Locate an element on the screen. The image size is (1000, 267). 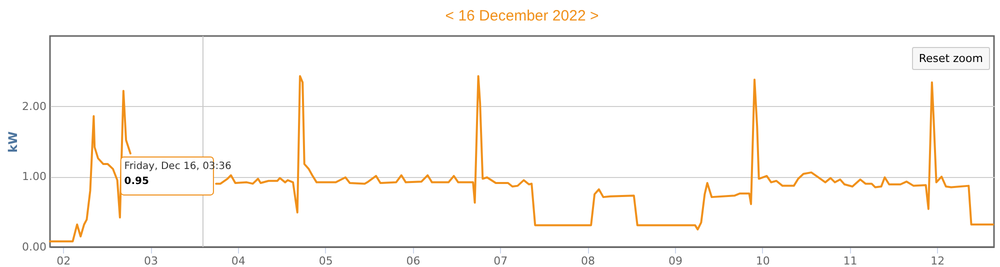
x-tick-label: 07 is located at coordinates (501, 260).